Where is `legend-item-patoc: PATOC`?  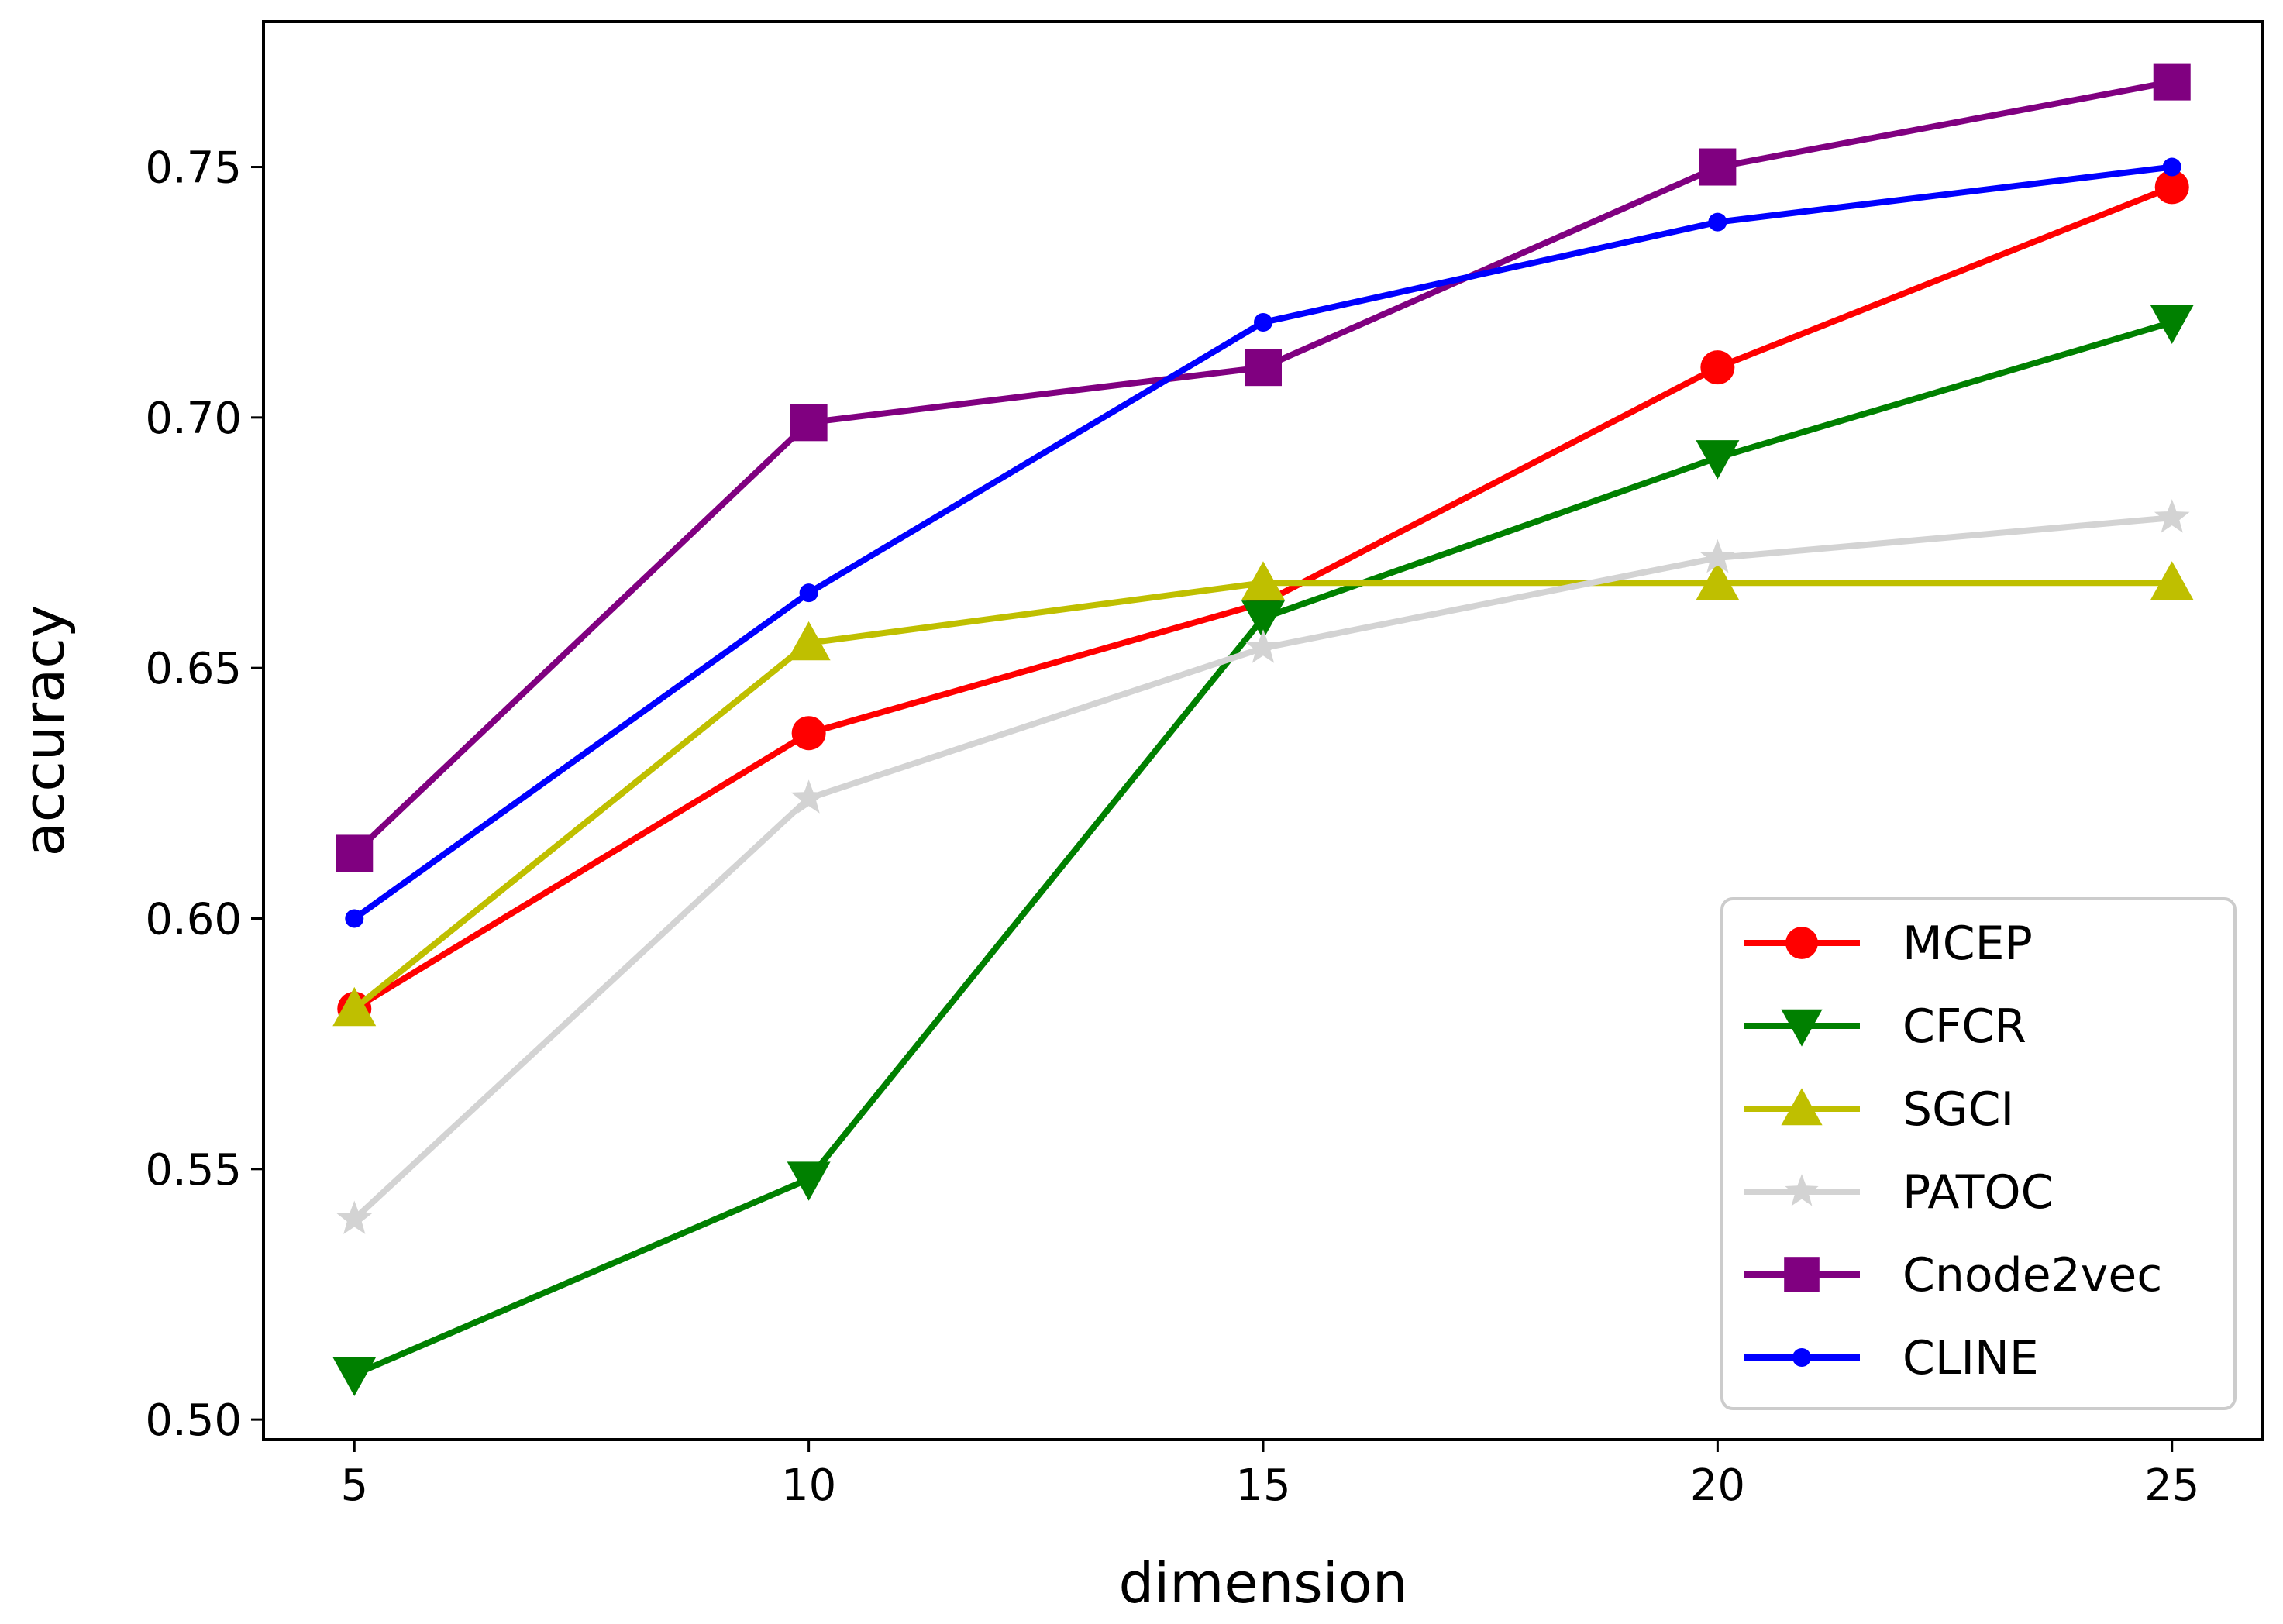
legend-item-patoc: PATOC is located at coordinates (1899, 1192).